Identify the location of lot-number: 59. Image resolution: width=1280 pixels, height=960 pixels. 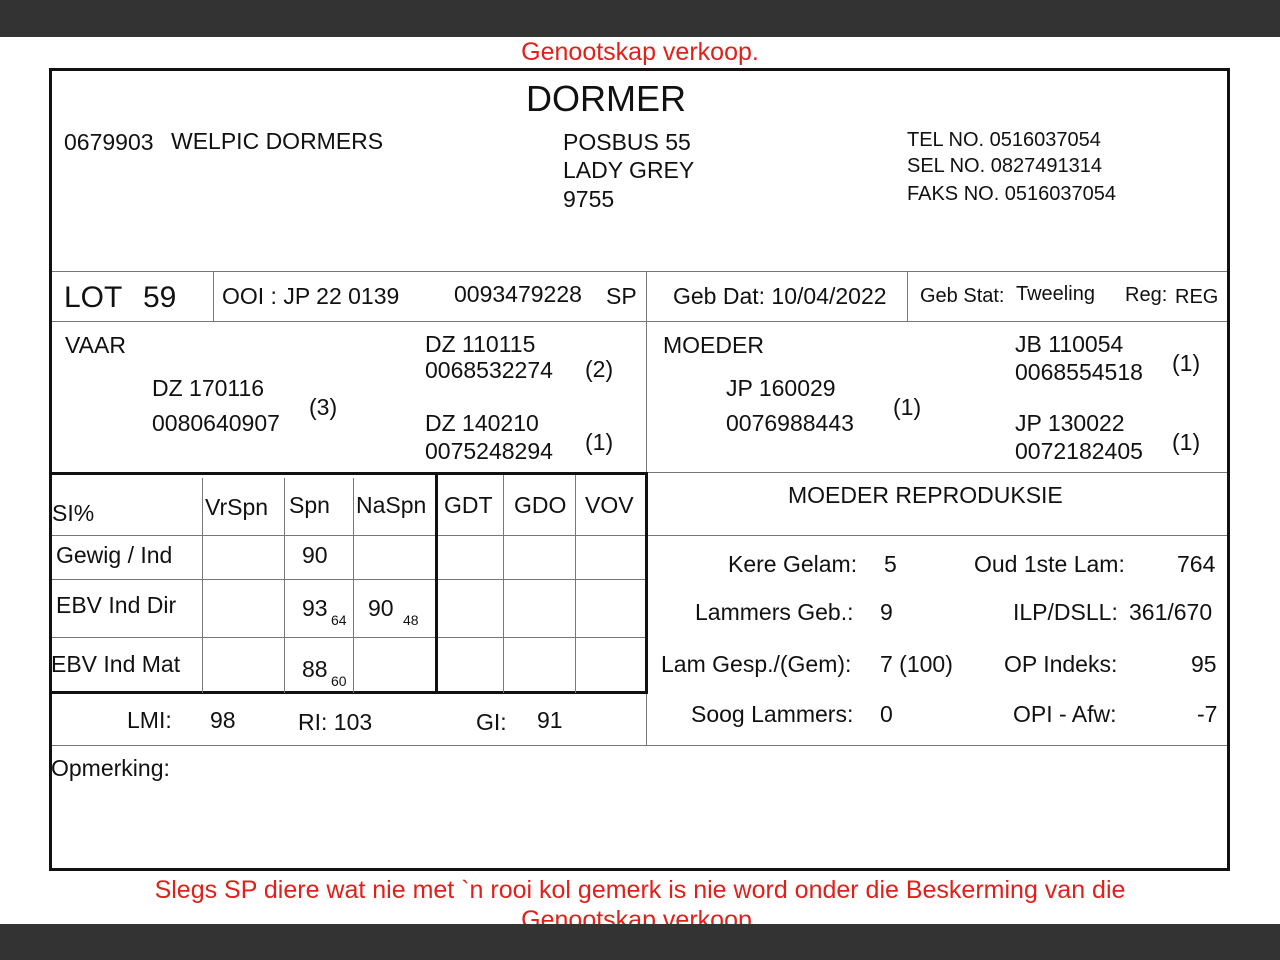
(160, 297).